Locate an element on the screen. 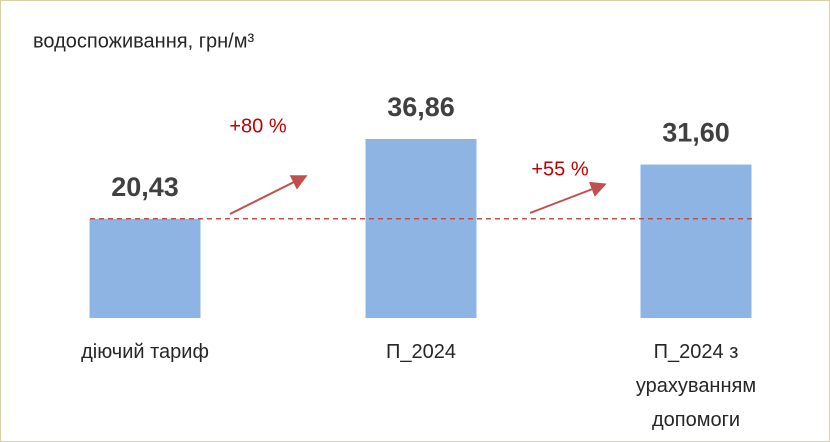 This screenshot has width=830, height=442. value-label: 36,86 is located at coordinates (421, 107).